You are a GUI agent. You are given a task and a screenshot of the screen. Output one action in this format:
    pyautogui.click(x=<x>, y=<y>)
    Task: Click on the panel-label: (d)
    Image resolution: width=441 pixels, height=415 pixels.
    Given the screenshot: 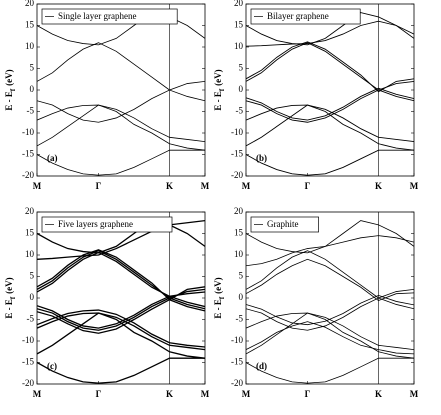 What is the action you would take?
    pyautogui.click(x=261, y=366)
    